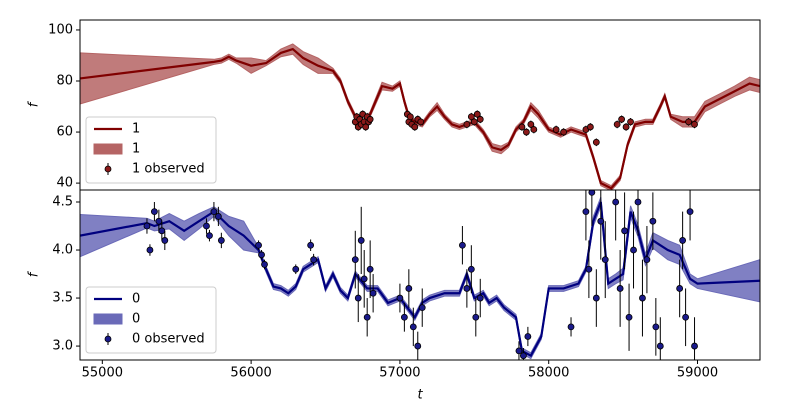 This screenshot has width=800, height=400. I want to click on y-tick-label: 40, so click(64, 183).